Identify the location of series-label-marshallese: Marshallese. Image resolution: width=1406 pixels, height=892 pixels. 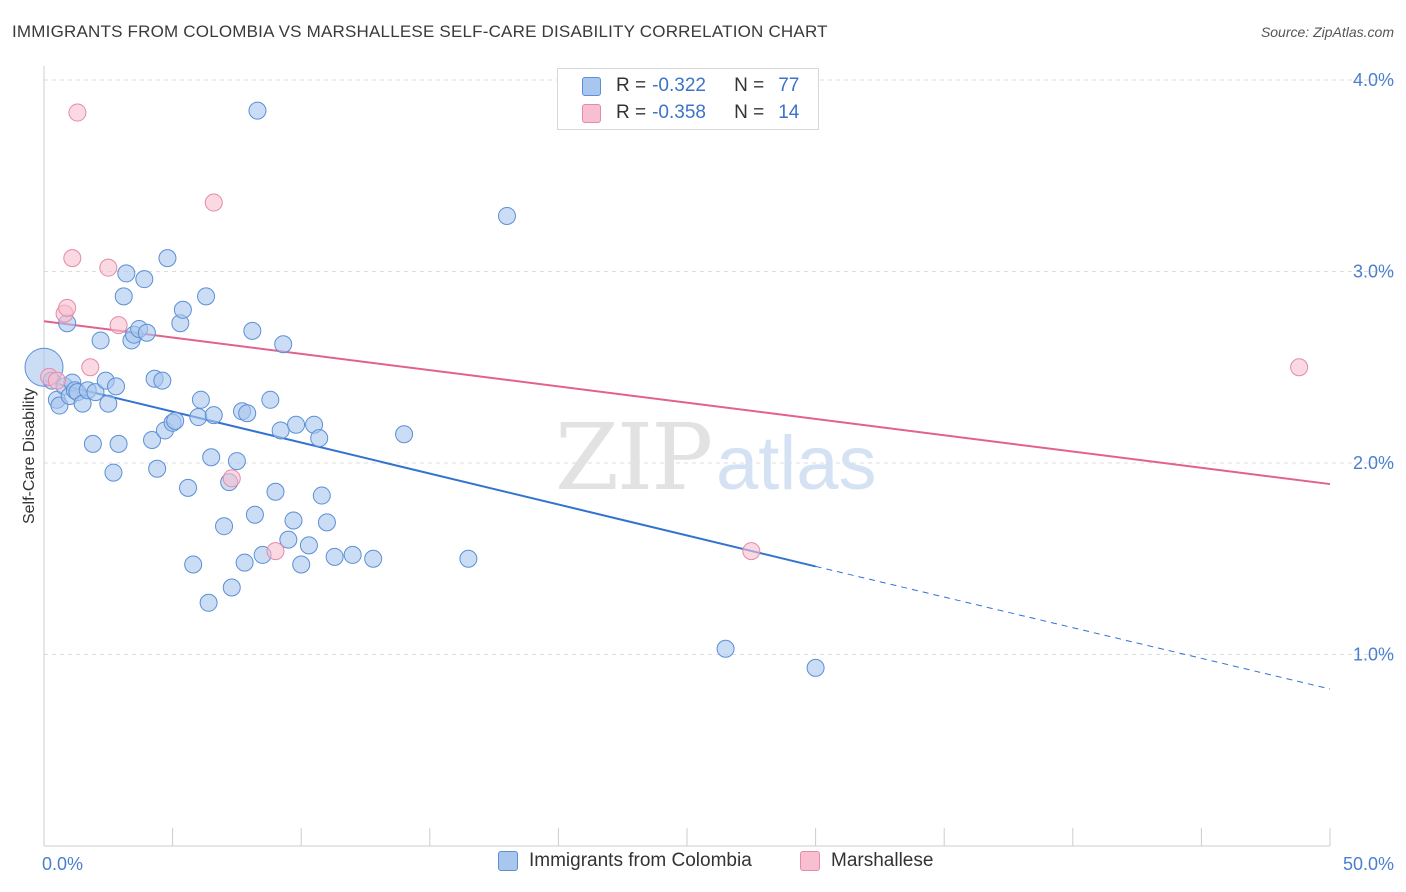
(882, 860).